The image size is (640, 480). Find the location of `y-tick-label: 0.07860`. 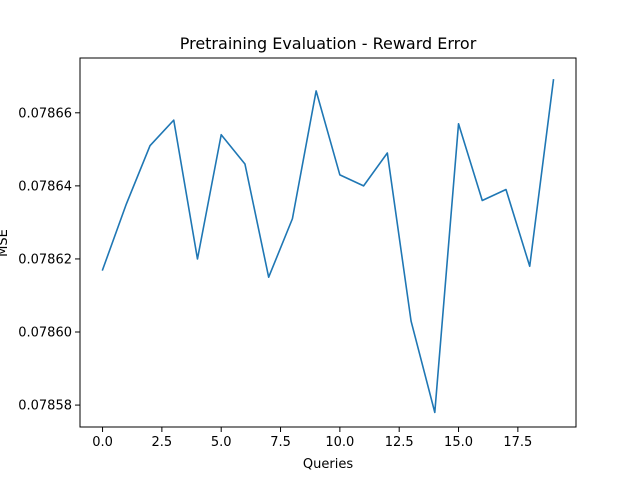

y-tick-label: 0.07860 is located at coordinates (45, 333).